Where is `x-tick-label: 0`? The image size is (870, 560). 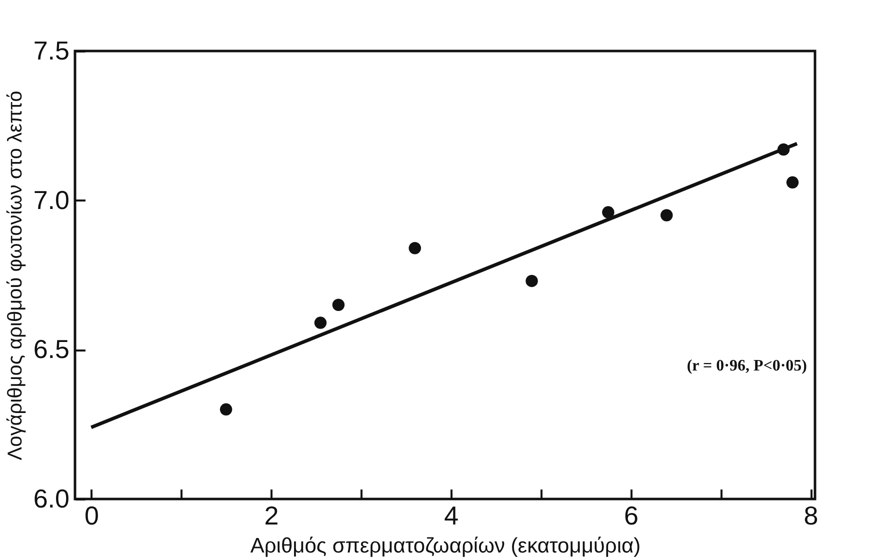
x-tick-label: 0 is located at coordinates (91, 515).